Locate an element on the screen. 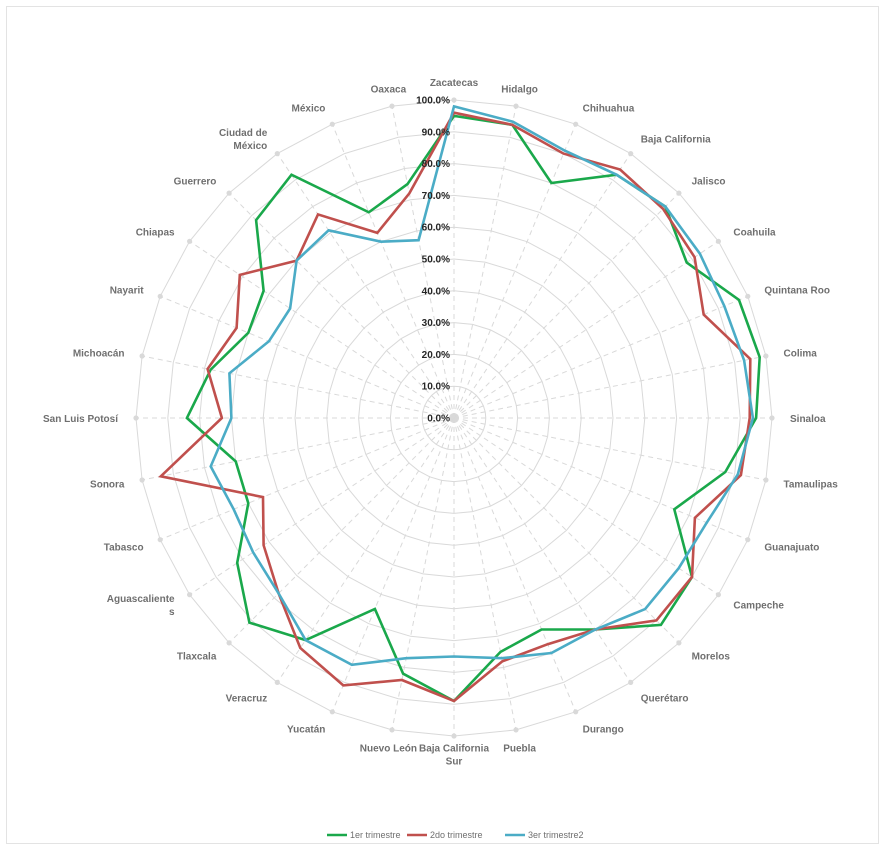 Image resolution: width=885 pixels, height=850 pixels. radial-tick-label: 10.0% is located at coordinates (436, 387).